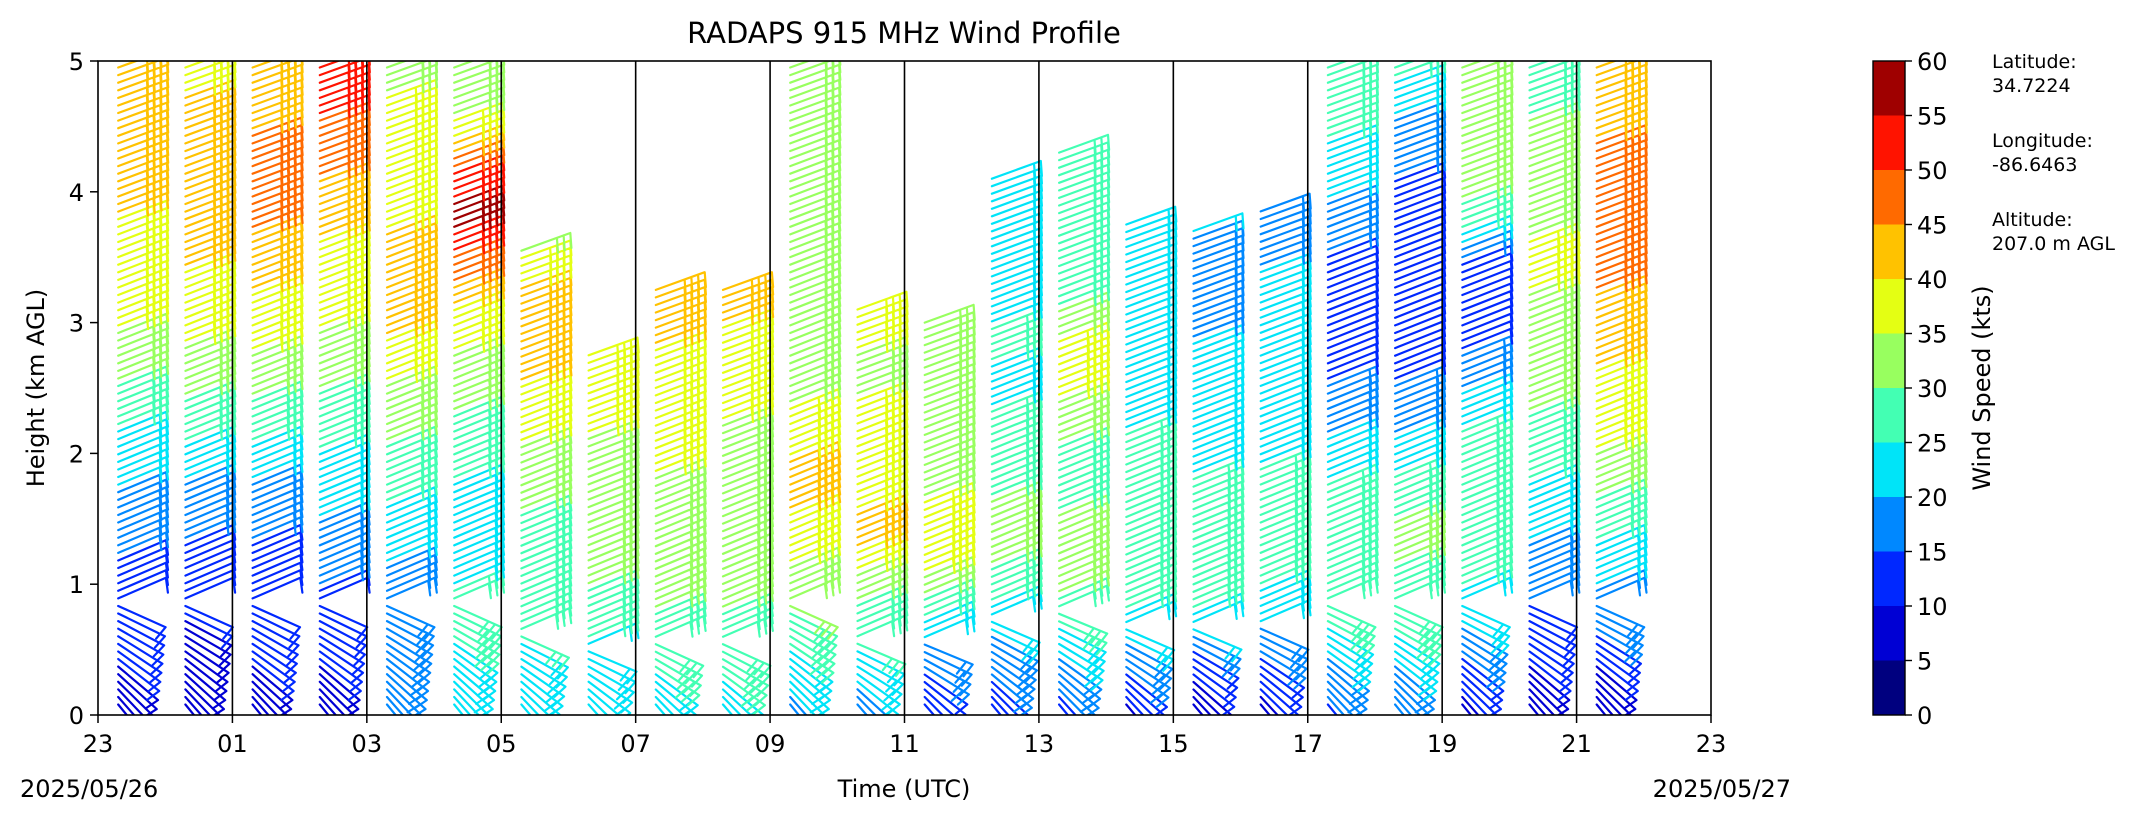 The image size is (2155, 823). I want to click on colorbar-tick-label: 20, so click(1932, 498).